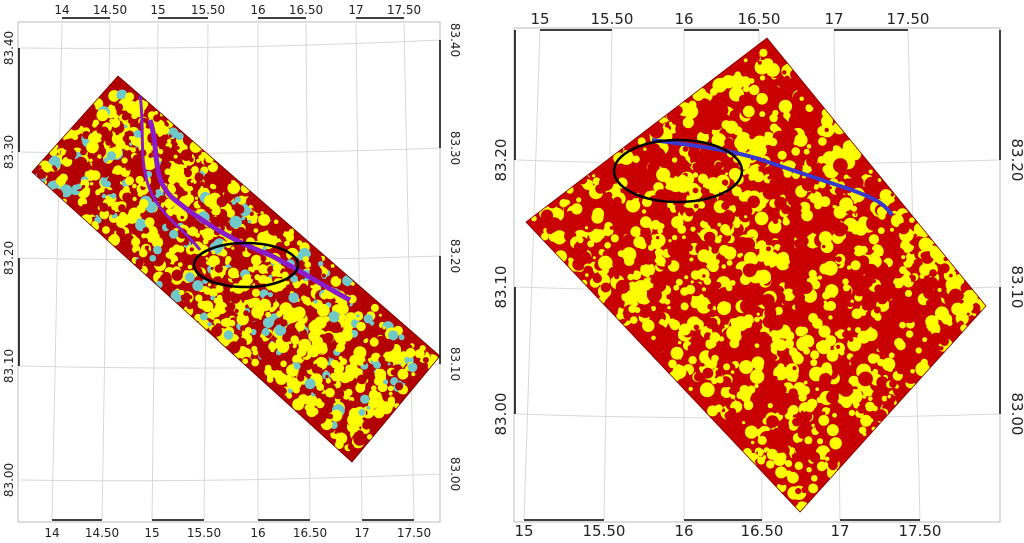  I want to click on right-left-tick-label: 83.00, so click(501, 414).